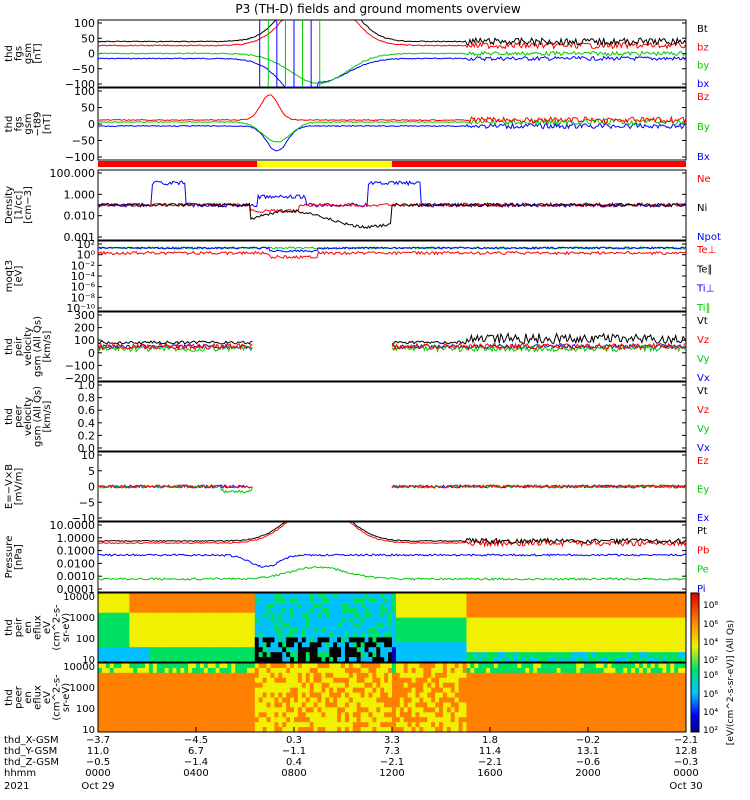 The width and height of the screenshot is (750, 800). Describe the element at coordinates (19, 416) in the screenshot. I see `y-axis-label: peer` at that location.